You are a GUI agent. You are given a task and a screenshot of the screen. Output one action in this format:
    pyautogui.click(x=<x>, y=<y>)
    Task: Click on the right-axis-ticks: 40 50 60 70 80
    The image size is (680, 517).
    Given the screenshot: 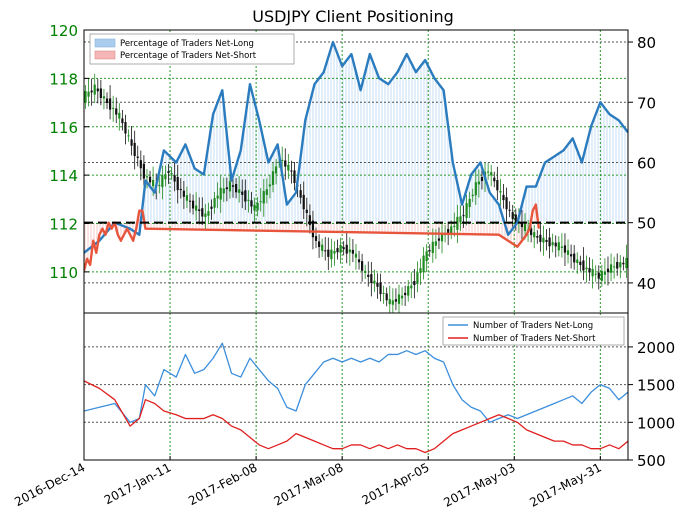 What is the action you would take?
    pyautogui.click(x=642, y=163)
    